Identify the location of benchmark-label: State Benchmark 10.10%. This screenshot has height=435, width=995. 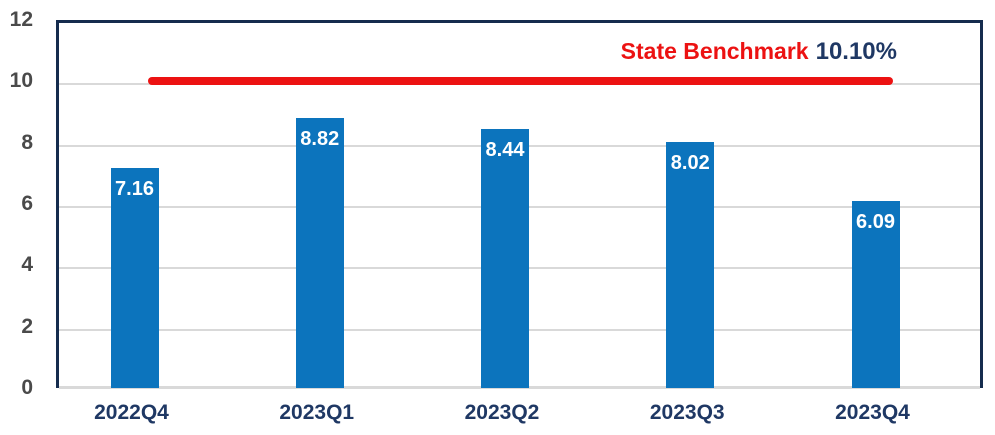
(759, 52).